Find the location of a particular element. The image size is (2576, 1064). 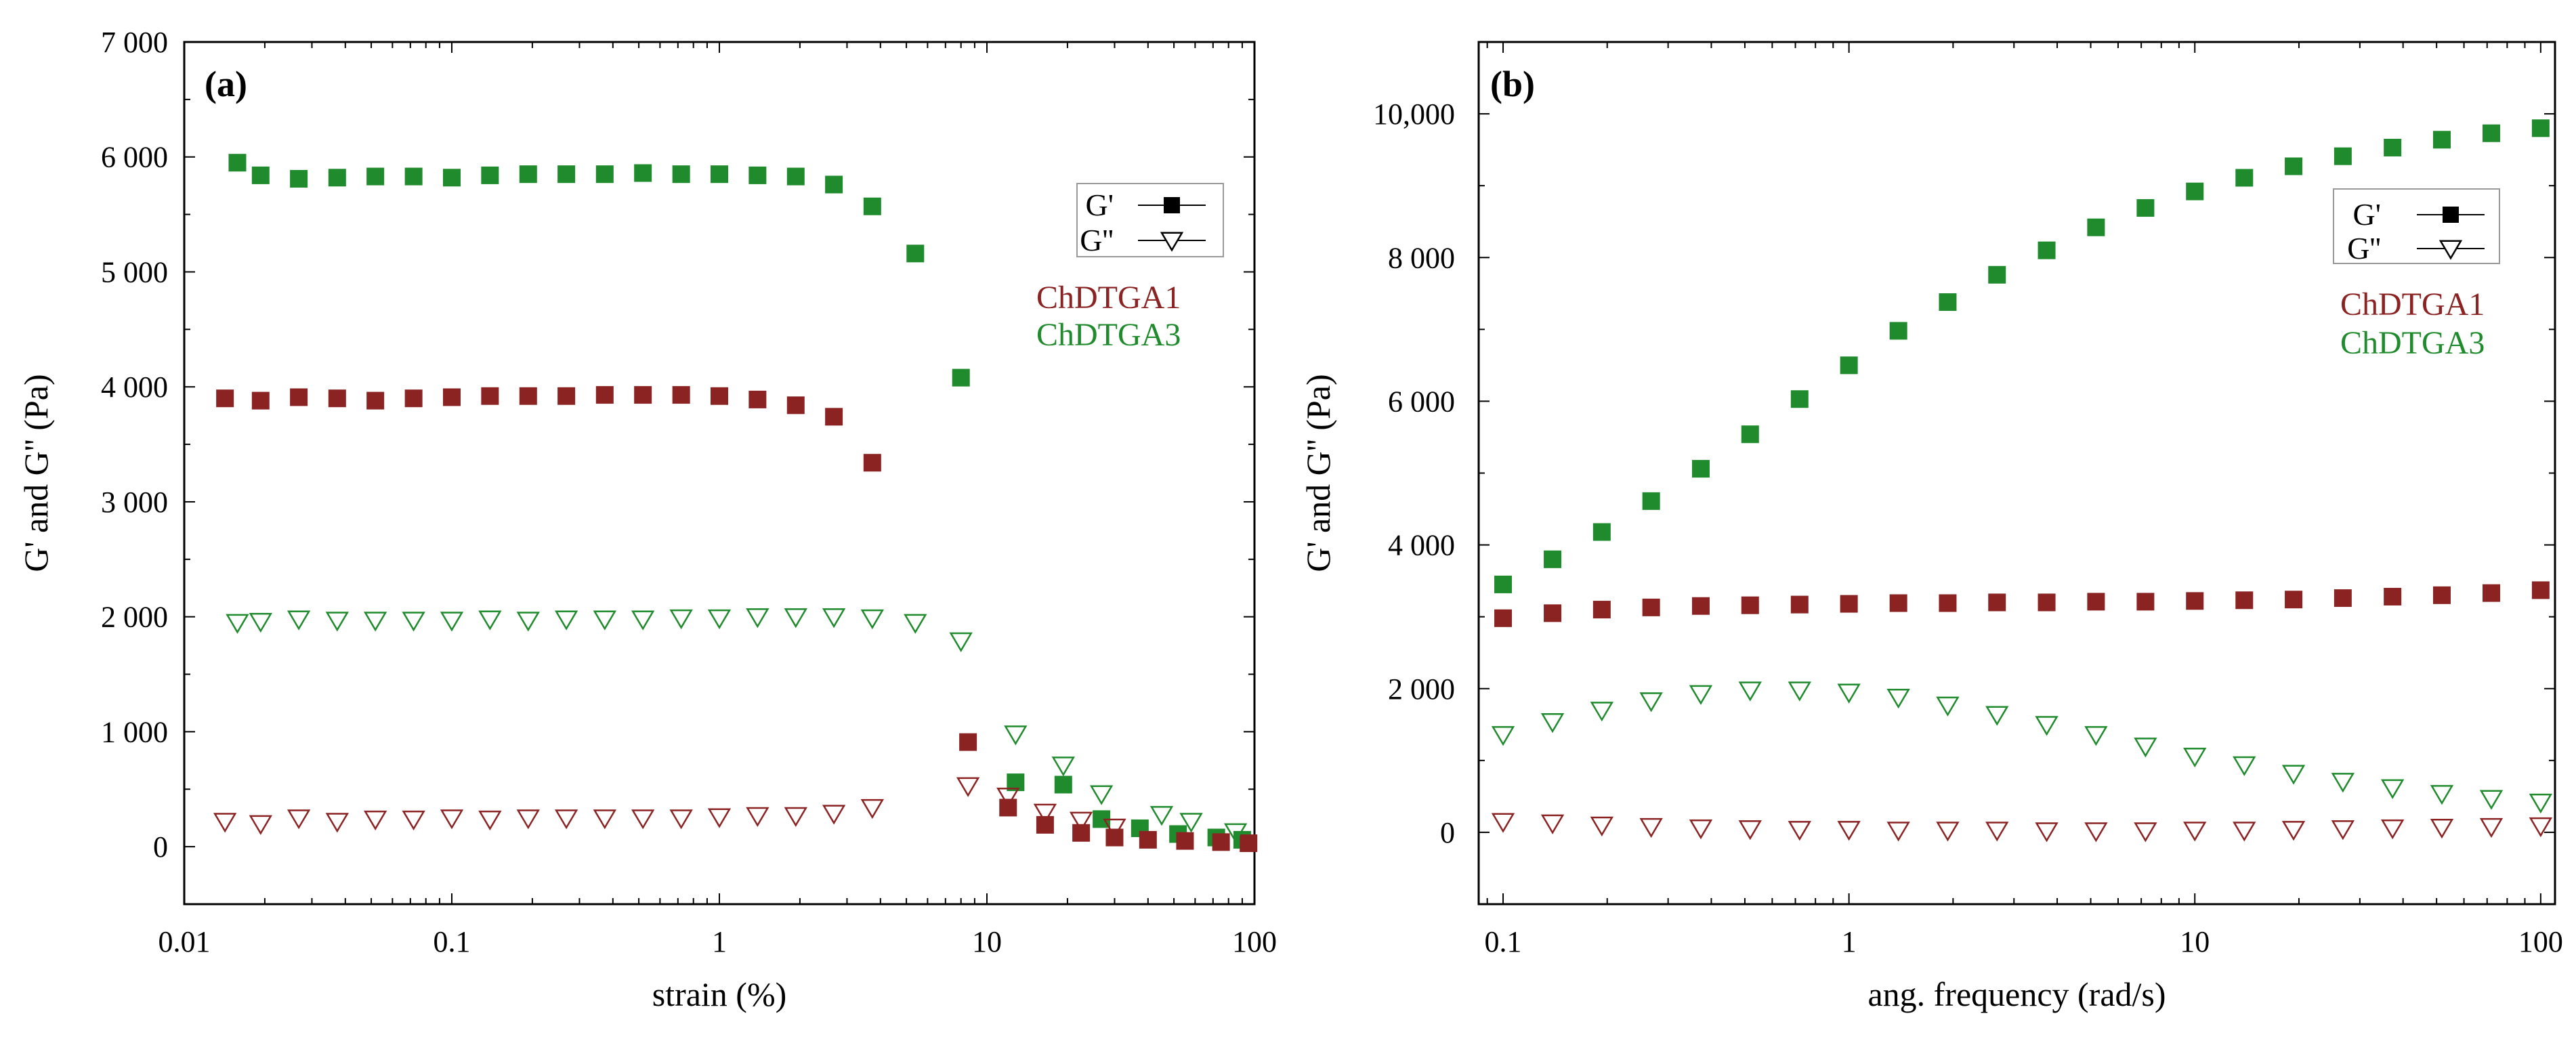

y-tick-label: 2 000 is located at coordinates (1421, 689).